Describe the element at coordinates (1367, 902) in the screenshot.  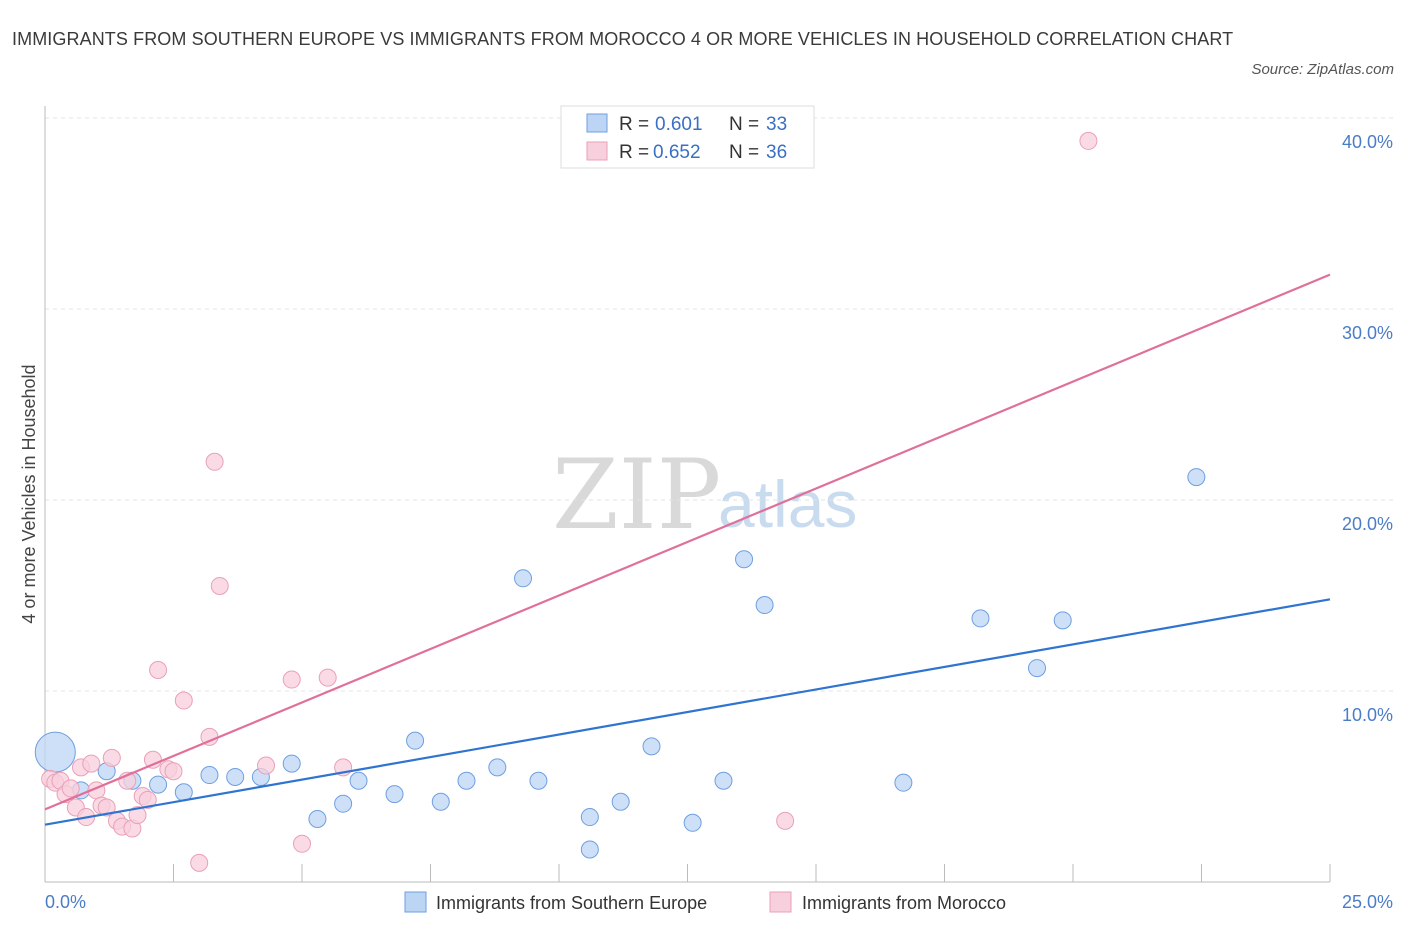
I see `x-tick-label-max: 25.0%` at that location.